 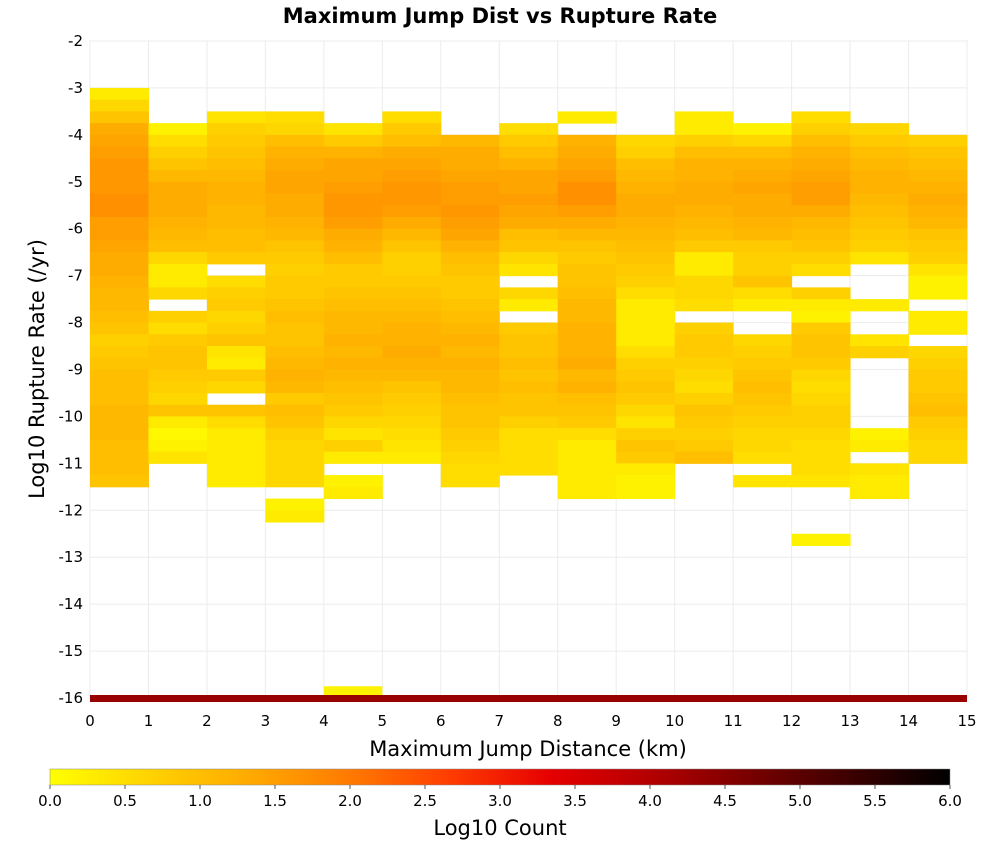 I want to click on colorbar-ticks: 0.0 0.5 1.0 1.5 2.0 2.5 3.0 3.5 4.0 4.5 5.0 5.5 6.0, so click(x=500, y=797).